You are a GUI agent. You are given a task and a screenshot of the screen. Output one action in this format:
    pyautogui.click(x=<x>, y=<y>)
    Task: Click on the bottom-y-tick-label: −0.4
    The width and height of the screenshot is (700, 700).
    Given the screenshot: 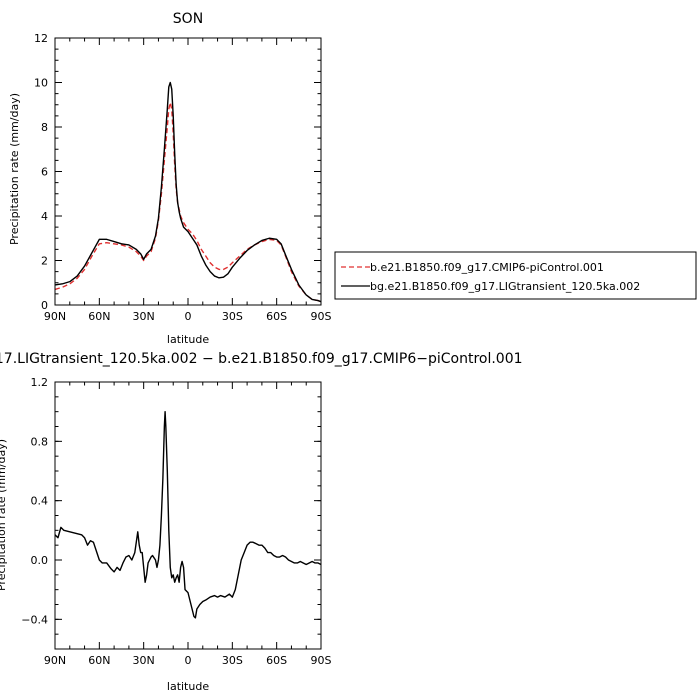 What is the action you would take?
    pyautogui.click(x=34, y=619)
    